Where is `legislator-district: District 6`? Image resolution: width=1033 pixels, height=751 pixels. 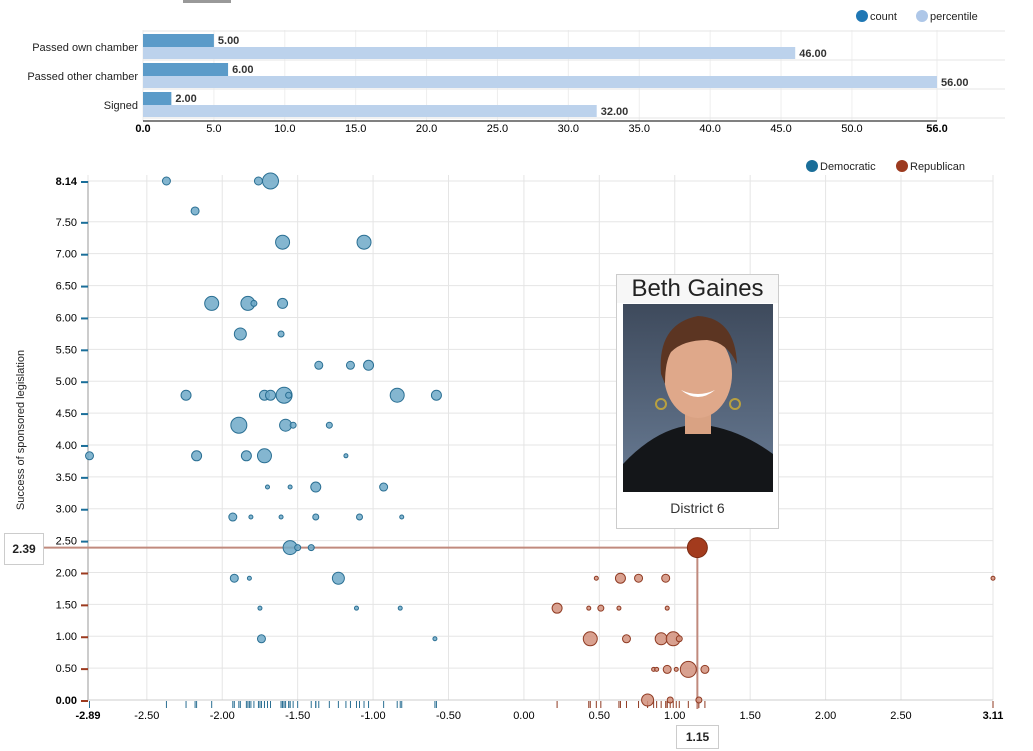
legislator-district: District 6 is located at coordinates (697, 508).